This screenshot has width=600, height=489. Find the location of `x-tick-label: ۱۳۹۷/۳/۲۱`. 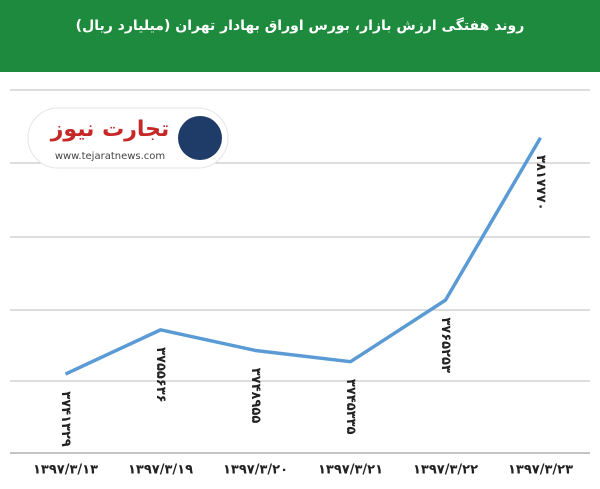

x-tick-label: ۱۳۹۷/۳/۲۱ is located at coordinates (350, 470).